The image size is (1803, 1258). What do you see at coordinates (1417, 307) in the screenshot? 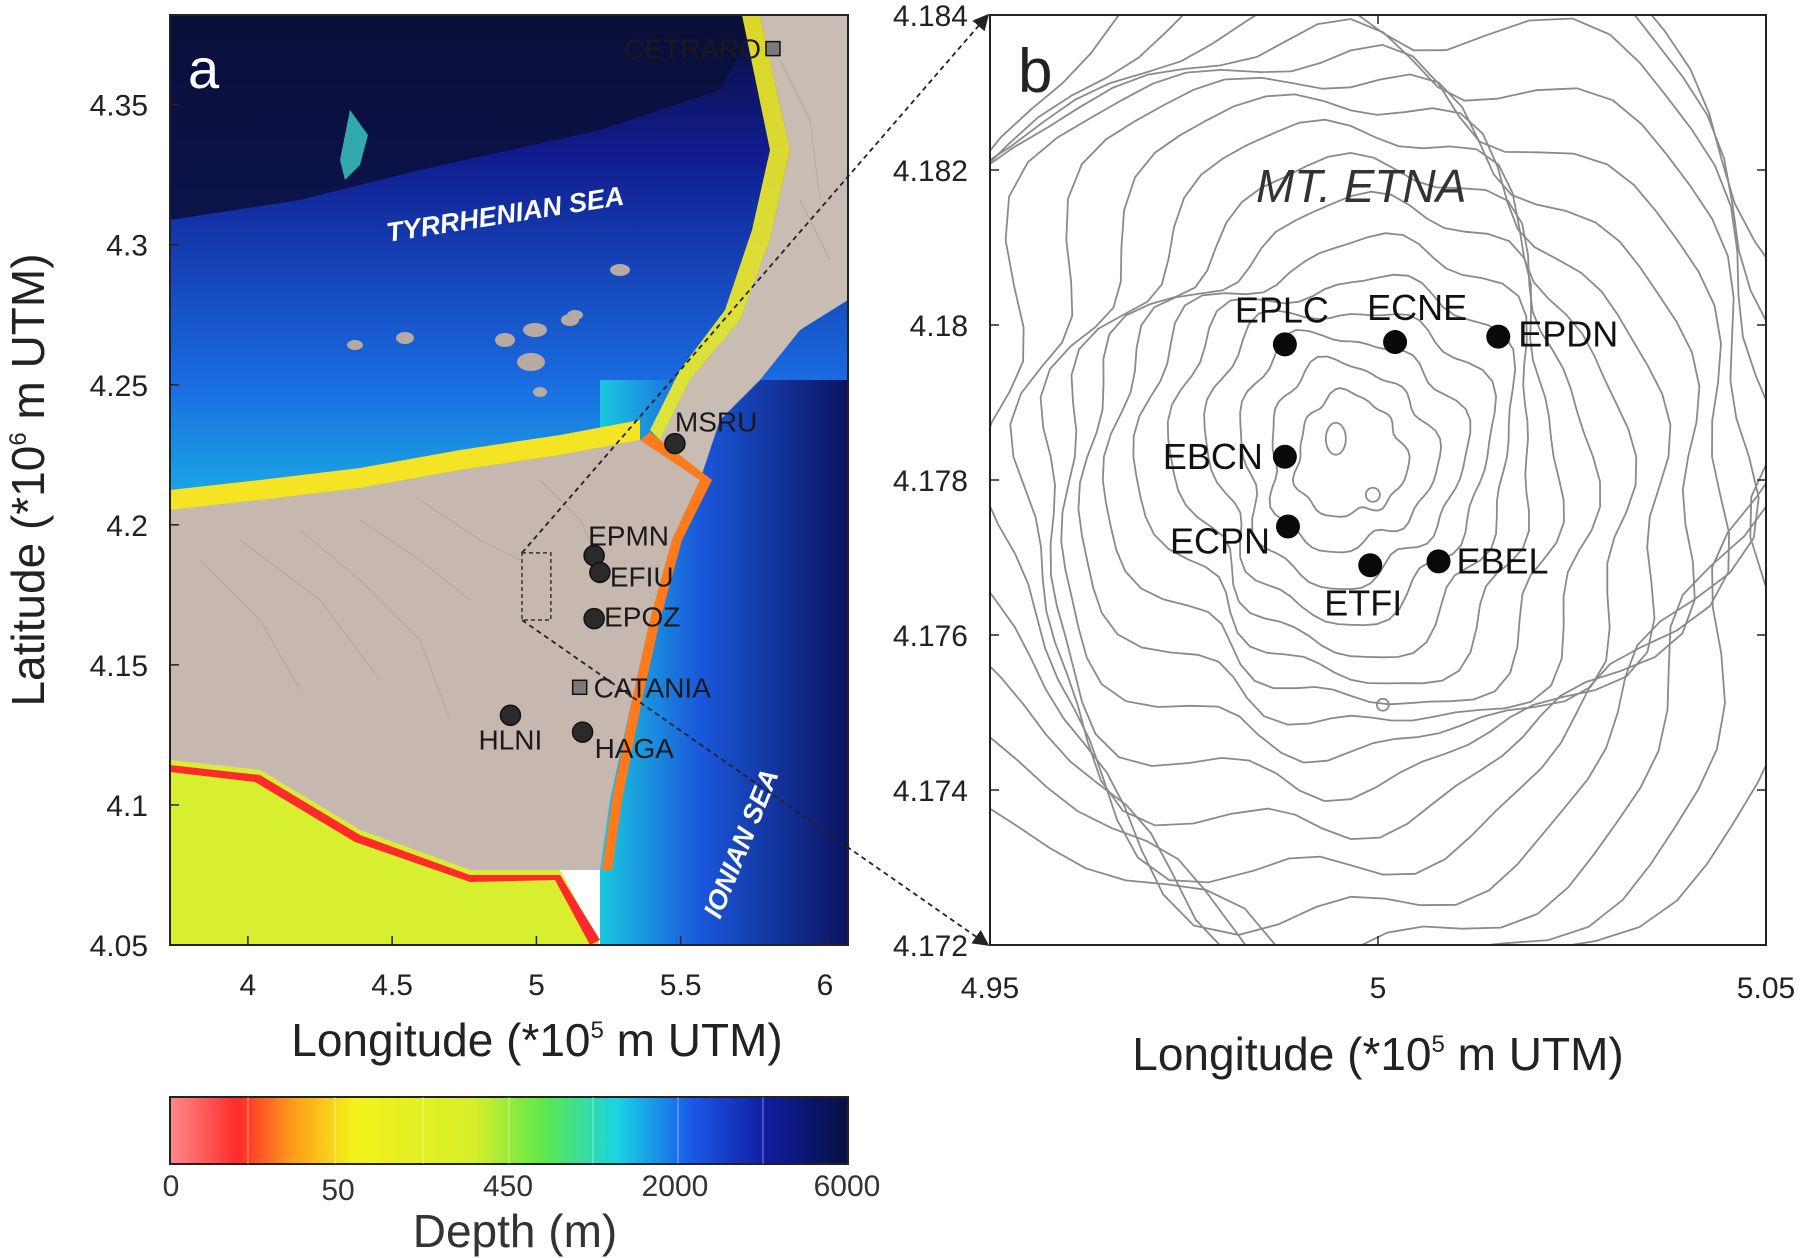
I see `station-label-ecne: ECNE` at bounding box center [1417, 307].